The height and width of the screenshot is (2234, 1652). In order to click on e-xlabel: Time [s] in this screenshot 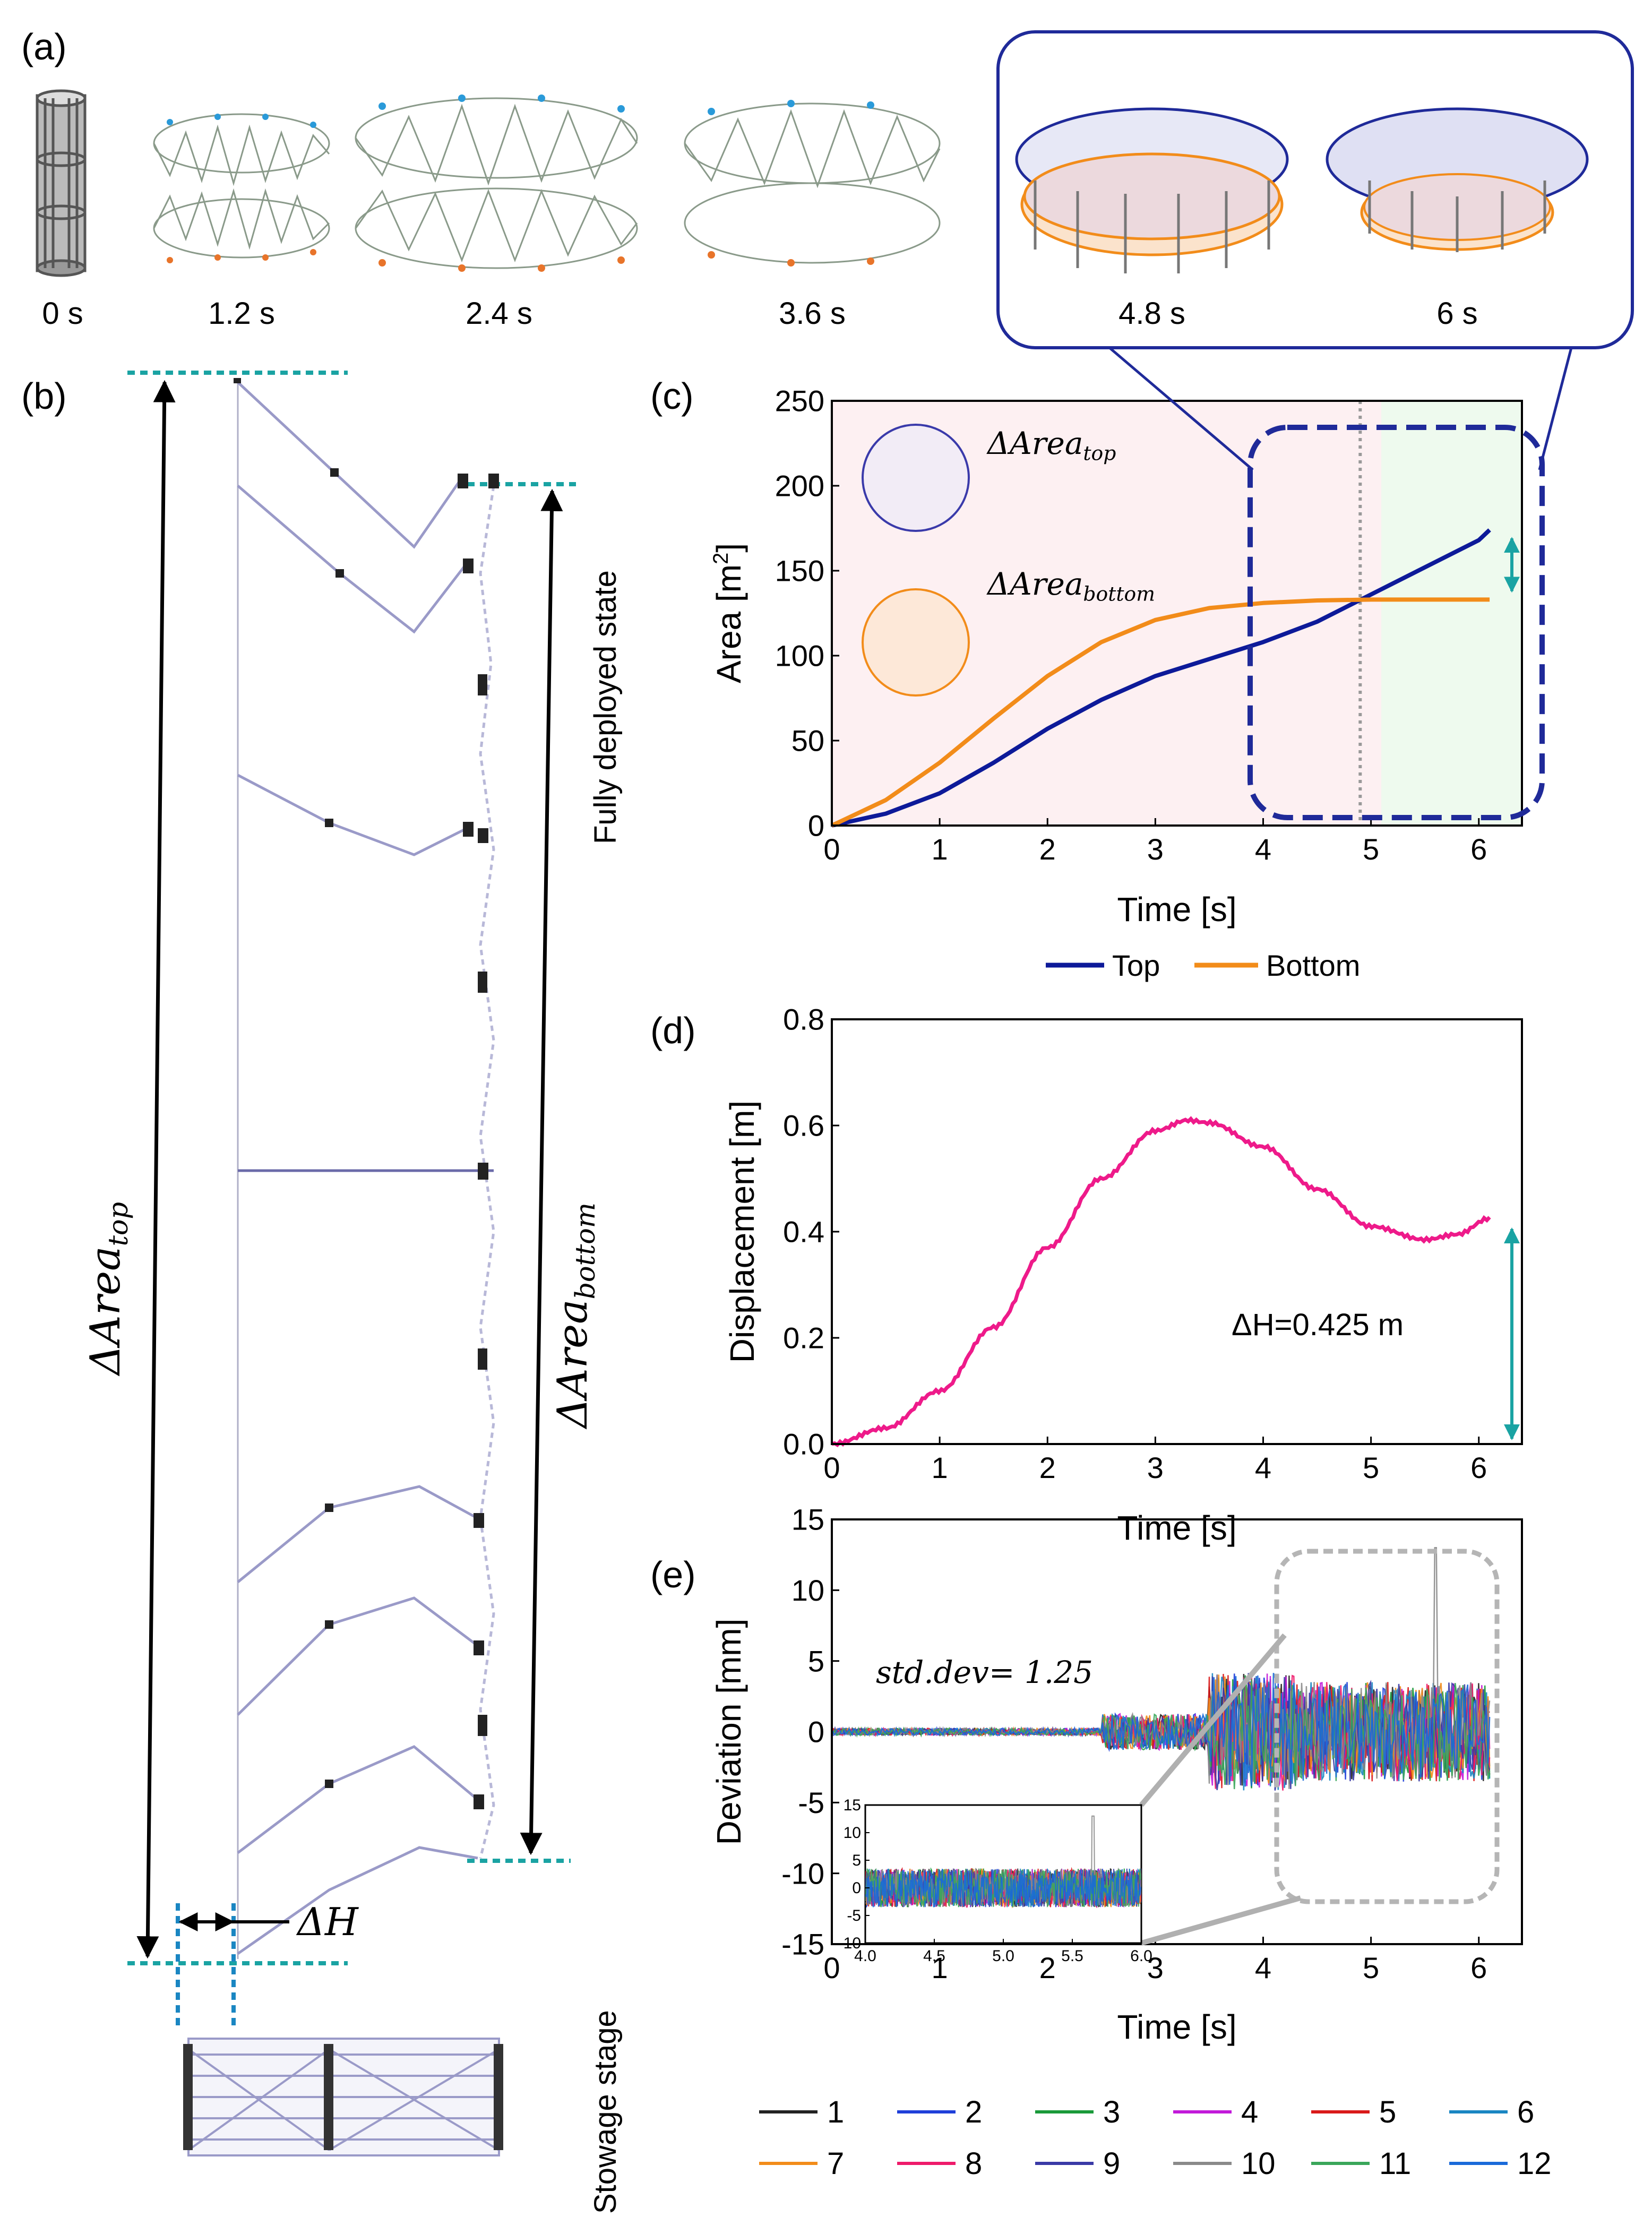, I will do `click(1176, 2027)`.